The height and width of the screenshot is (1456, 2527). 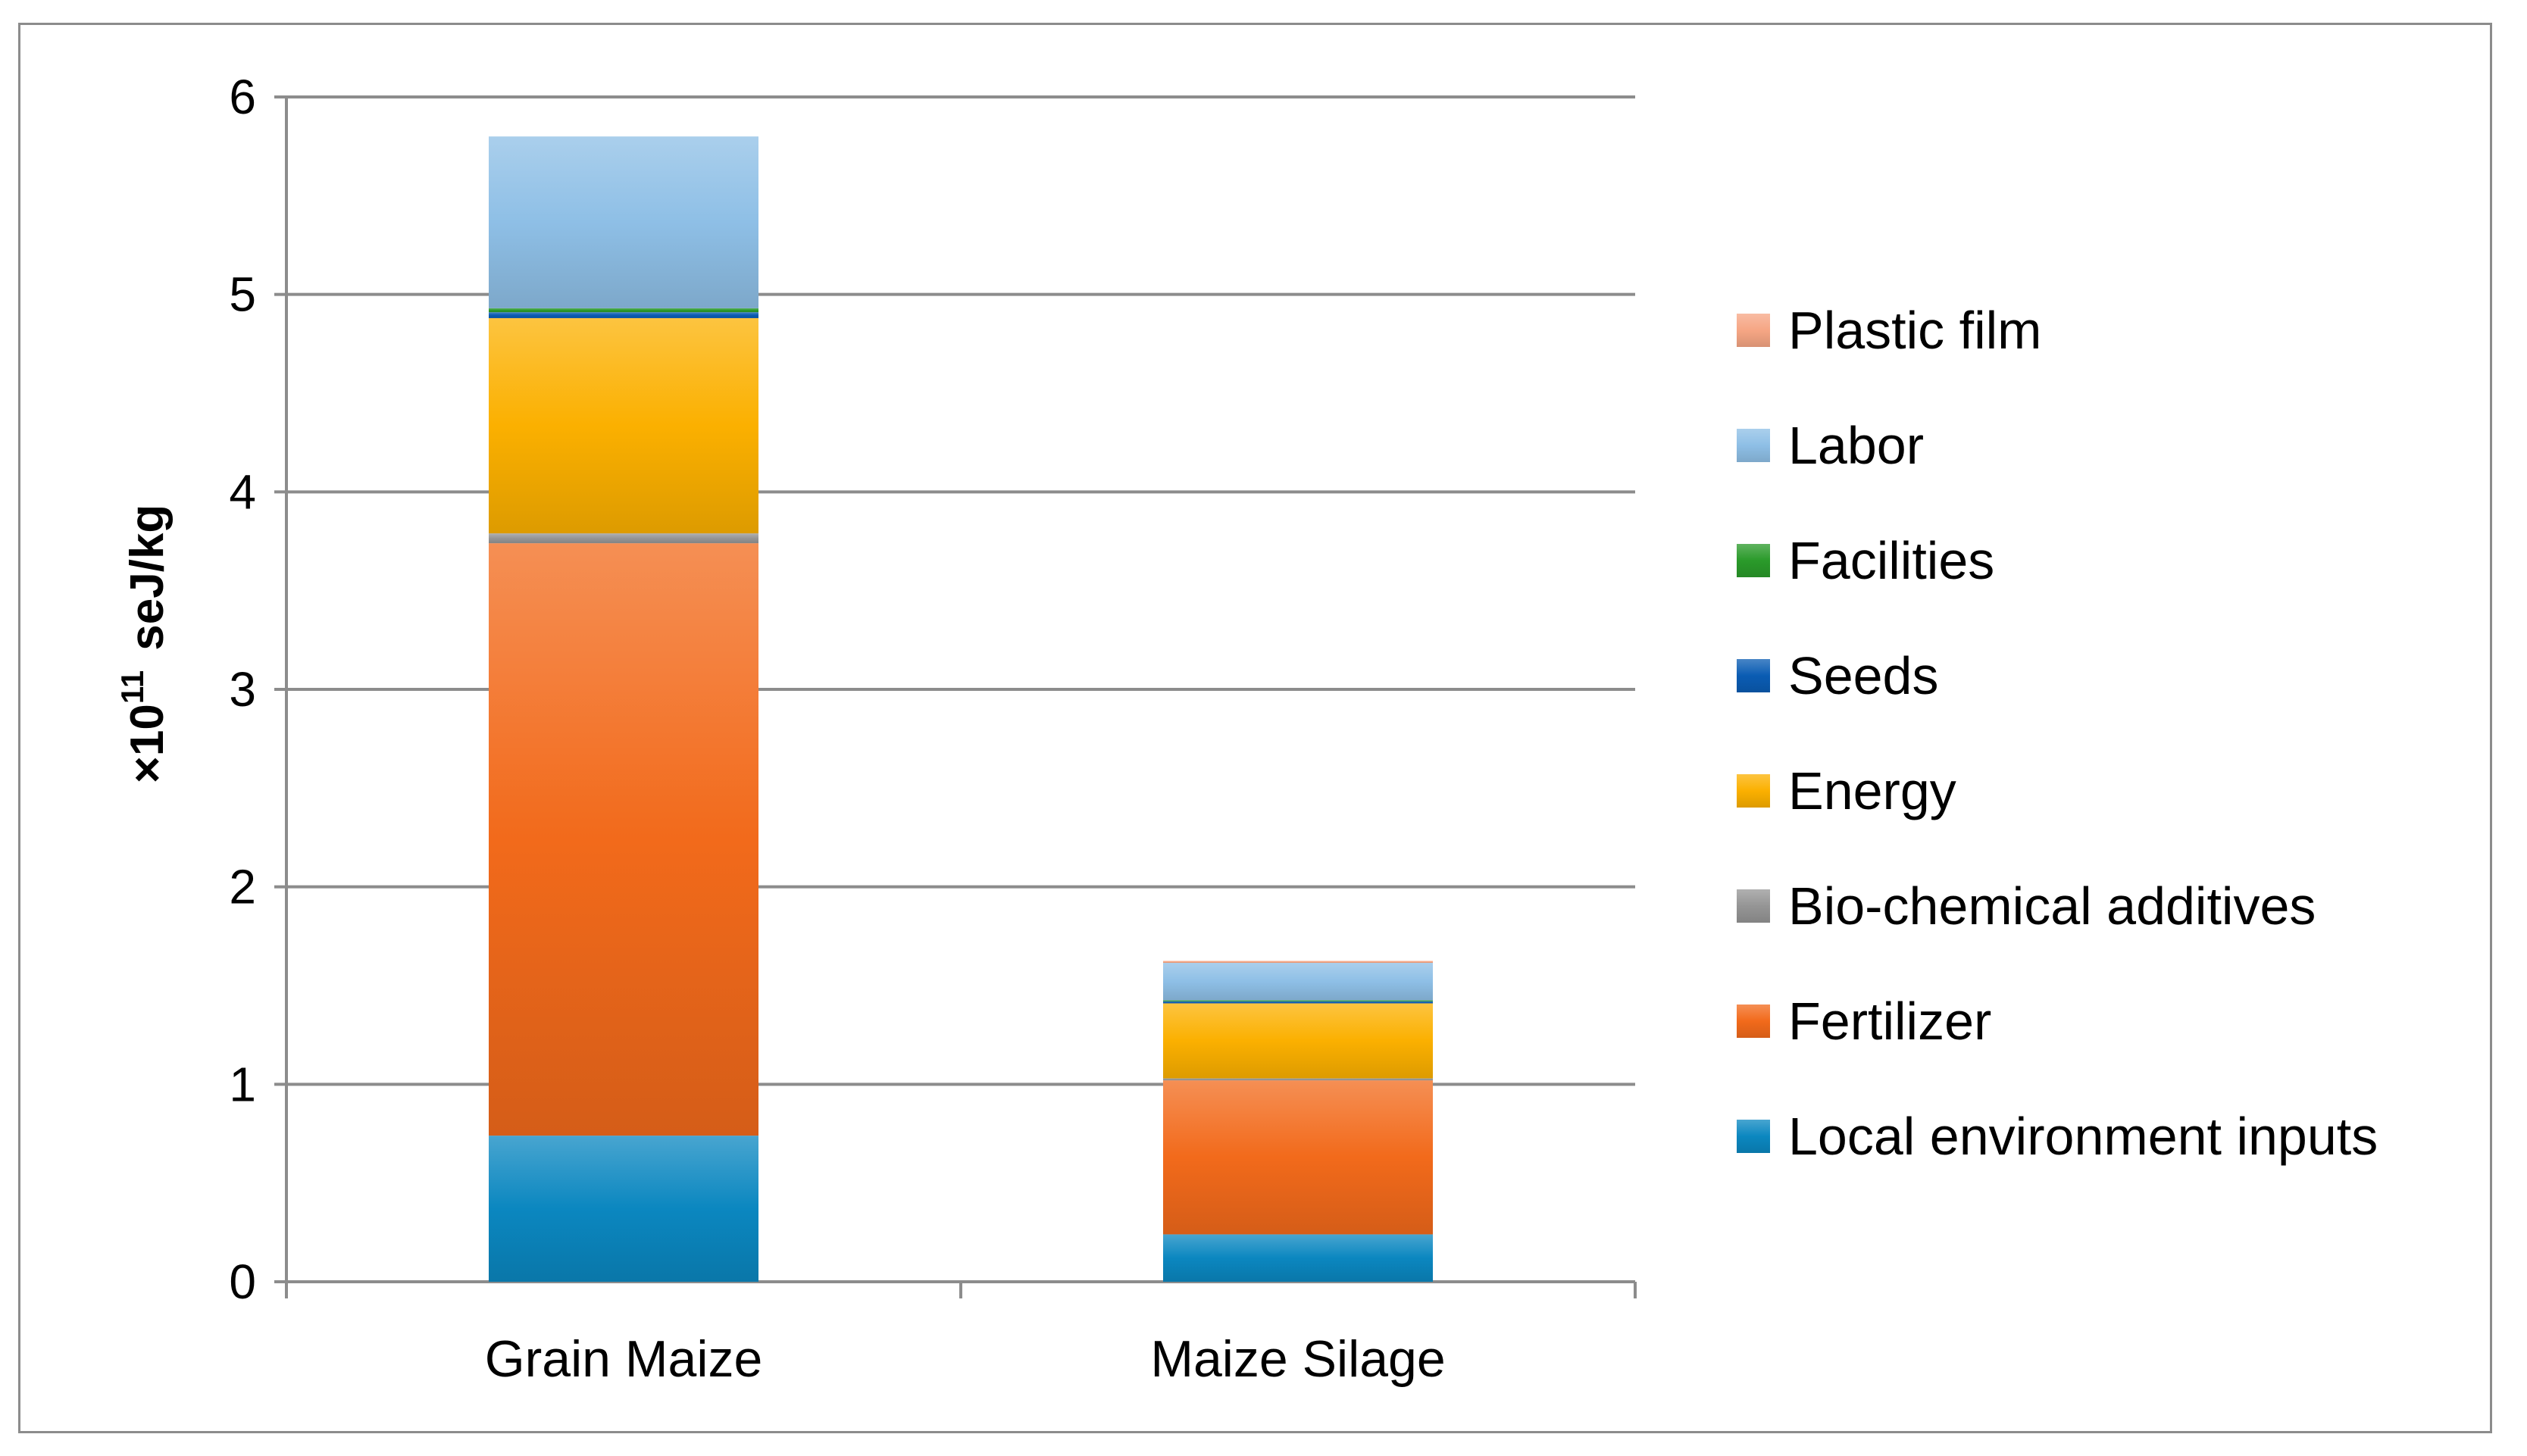 What do you see at coordinates (1856, 446) in the screenshot?
I see `legend-label: Labor` at bounding box center [1856, 446].